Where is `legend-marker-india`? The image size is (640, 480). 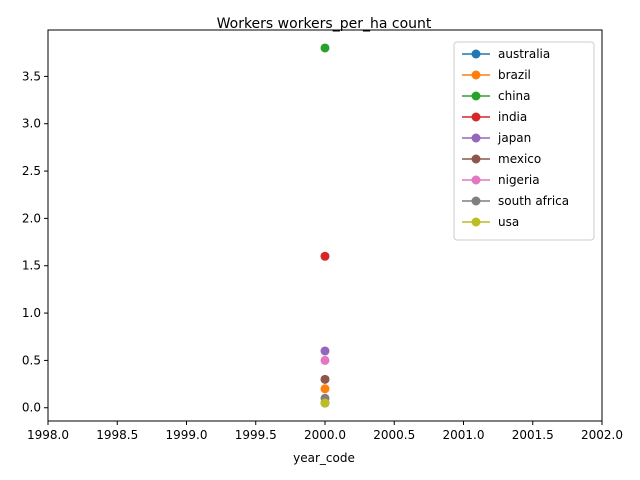
legend-marker-india is located at coordinates (476, 117).